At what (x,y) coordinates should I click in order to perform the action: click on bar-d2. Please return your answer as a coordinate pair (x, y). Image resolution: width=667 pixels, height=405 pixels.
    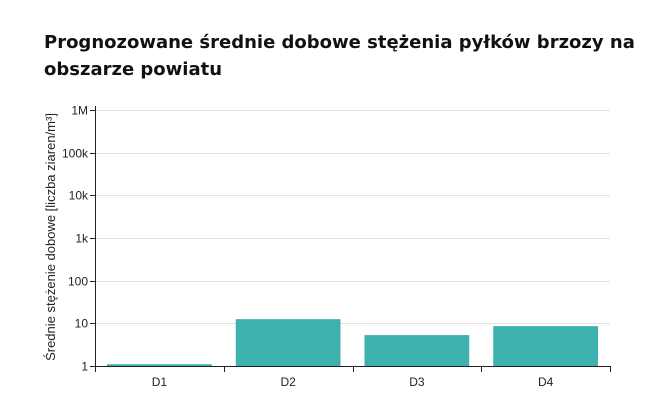
    Looking at the image, I should click on (288, 342).